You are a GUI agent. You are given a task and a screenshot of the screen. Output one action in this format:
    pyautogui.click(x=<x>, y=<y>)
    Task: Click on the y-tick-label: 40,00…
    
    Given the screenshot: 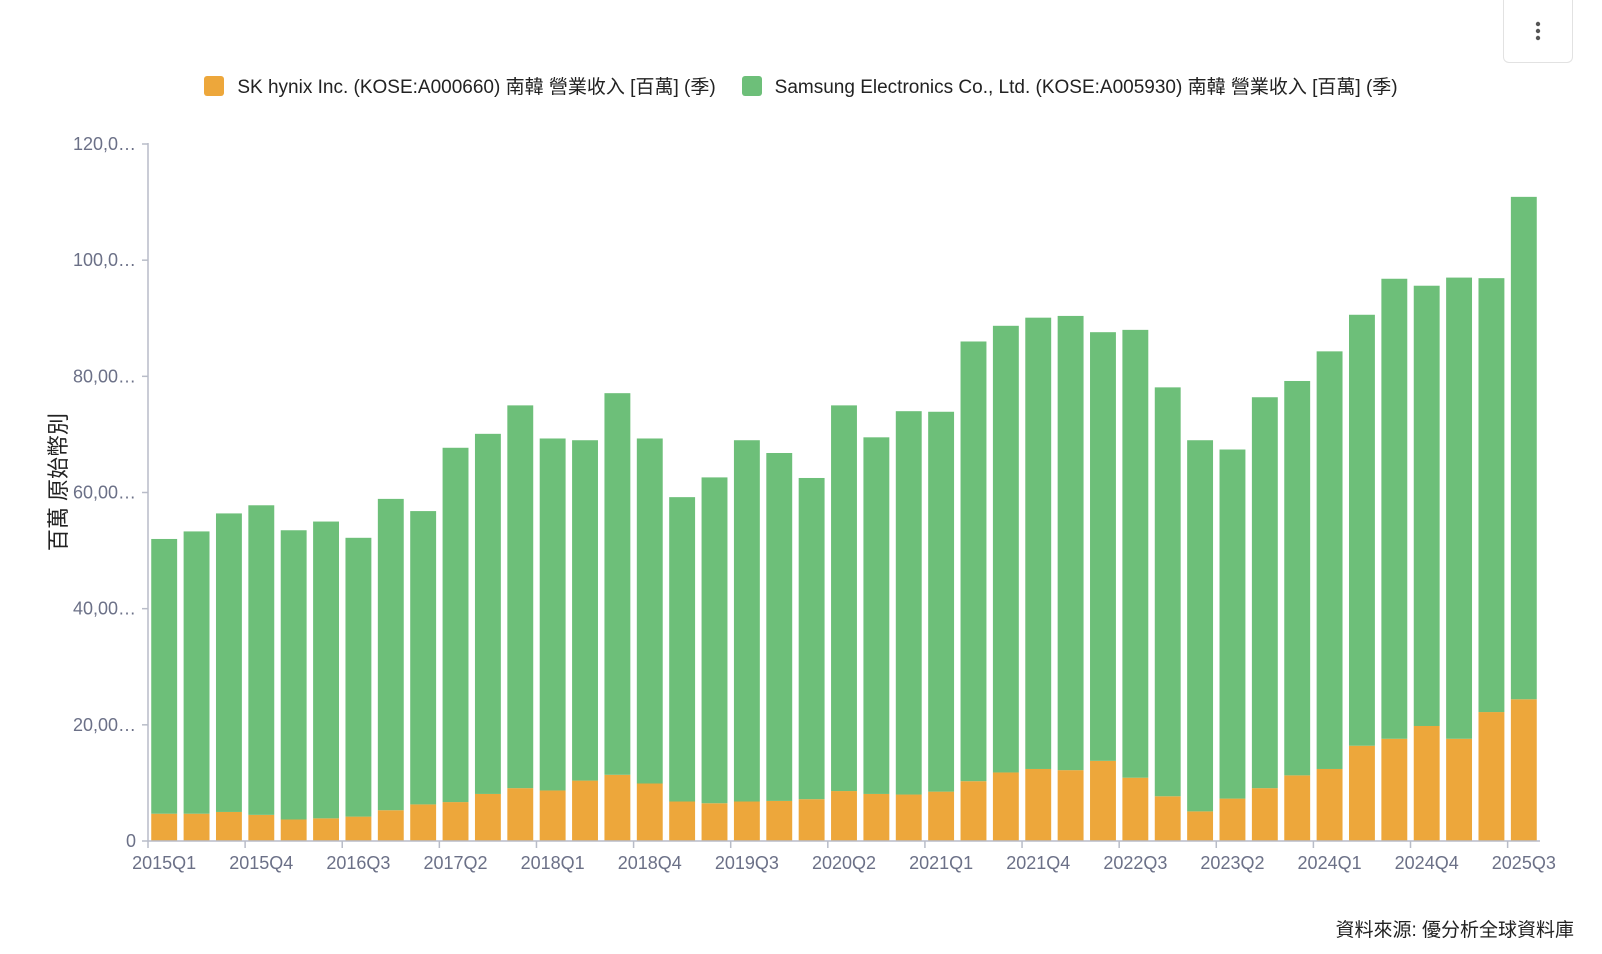 What is the action you would take?
    pyautogui.click(x=104, y=609)
    